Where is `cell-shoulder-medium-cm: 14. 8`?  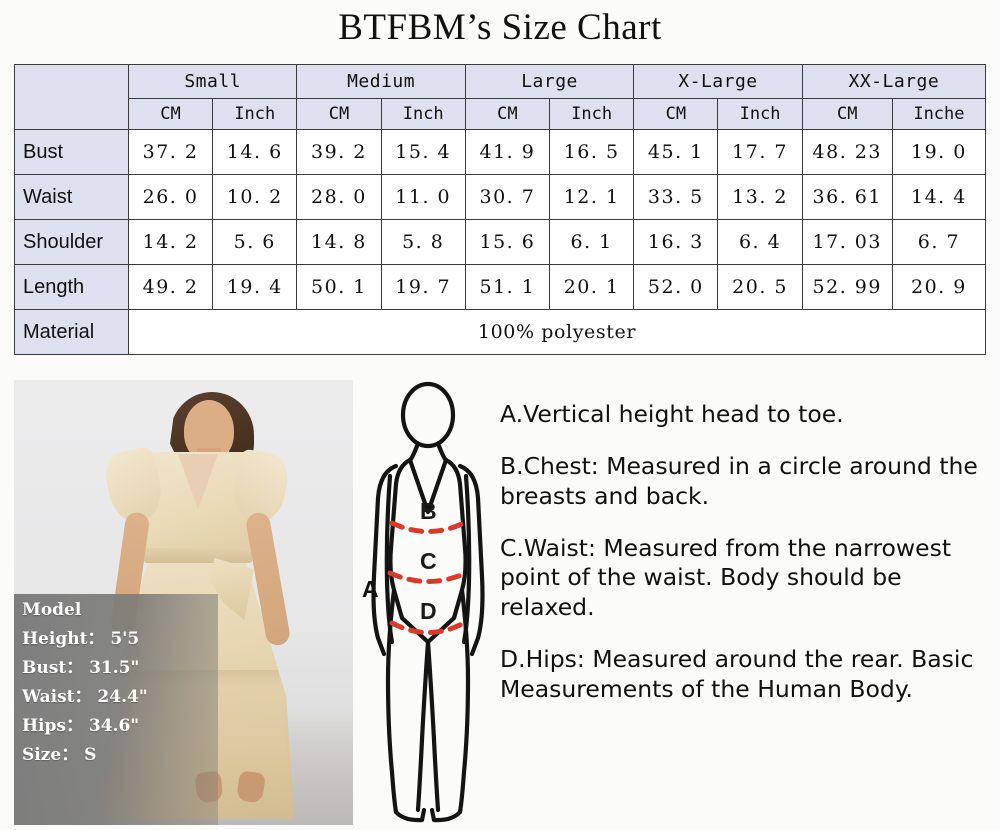 cell-shoulder-medium-cm: 14. 8 is located at coordinates (339, 242).